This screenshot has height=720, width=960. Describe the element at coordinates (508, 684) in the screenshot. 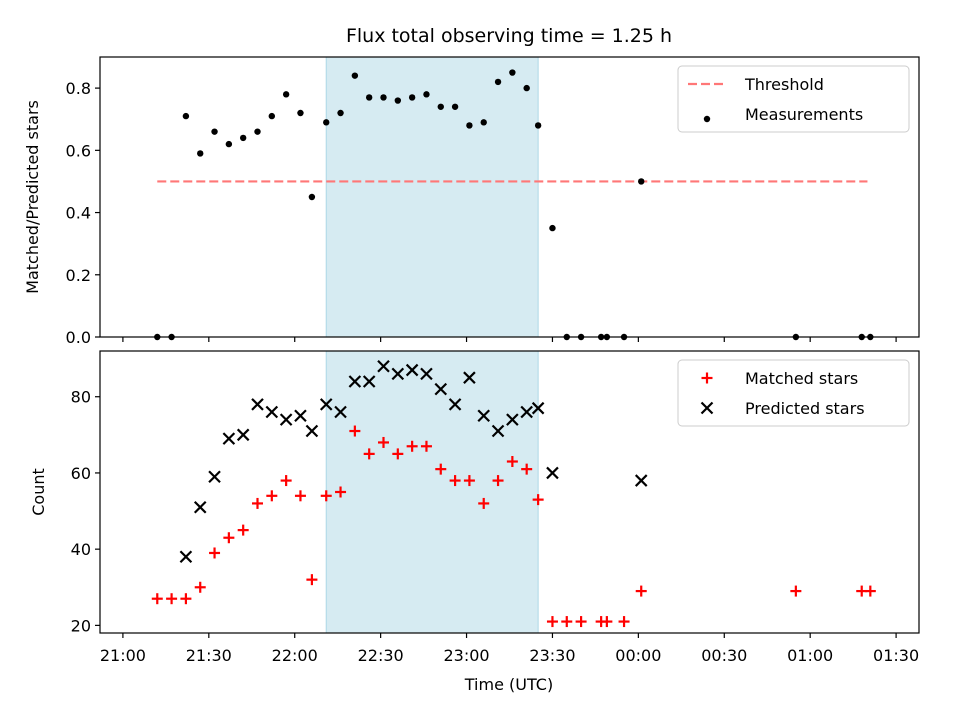

I see `x-axis-label: Time (UTC)` at that location.